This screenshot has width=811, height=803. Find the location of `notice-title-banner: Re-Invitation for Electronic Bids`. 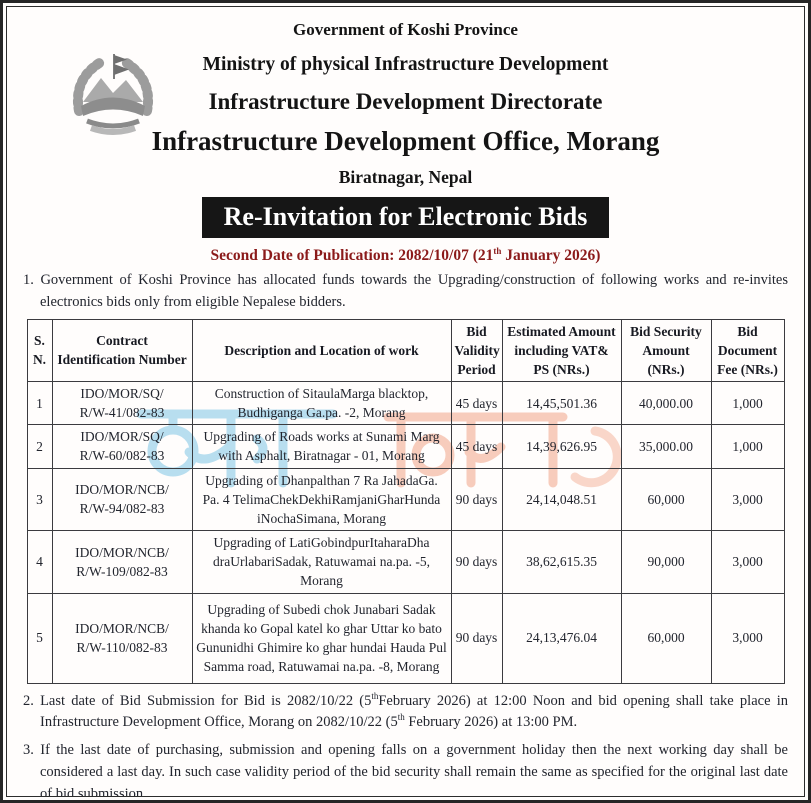

notice-title-banner: Re-Invitation for Electronic Bids is located at coordinates (405, 217).